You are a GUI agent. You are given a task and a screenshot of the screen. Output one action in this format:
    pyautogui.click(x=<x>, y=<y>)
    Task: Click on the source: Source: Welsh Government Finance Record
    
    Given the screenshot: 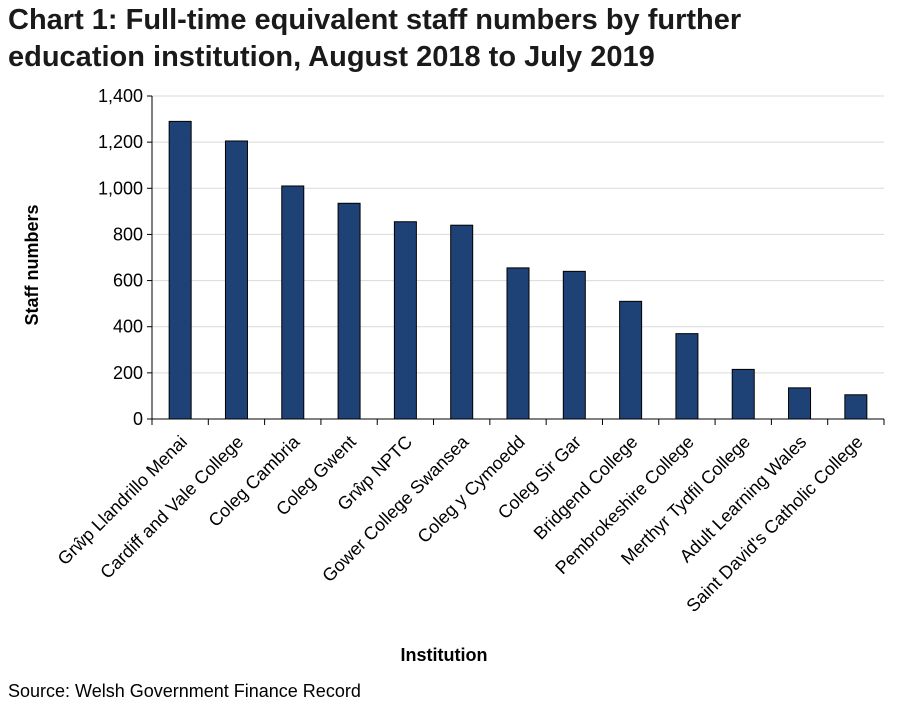 What is the action you would take?
    pyautogui.click(x=184, y=691)
    